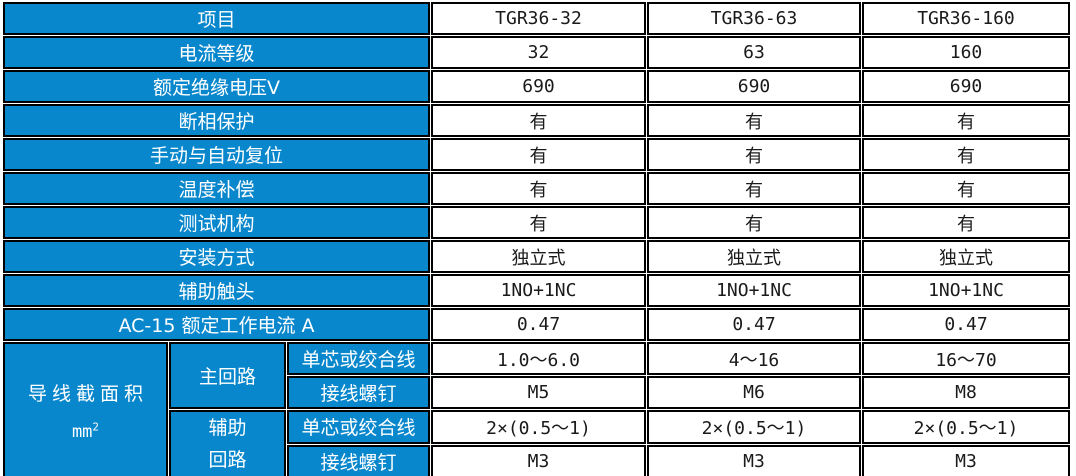 The width and height of the screenshot is (1076, 476). Describe the element at coordinates (216, 120) in the screenshot. I see `row-label: 断相保护` at that location.